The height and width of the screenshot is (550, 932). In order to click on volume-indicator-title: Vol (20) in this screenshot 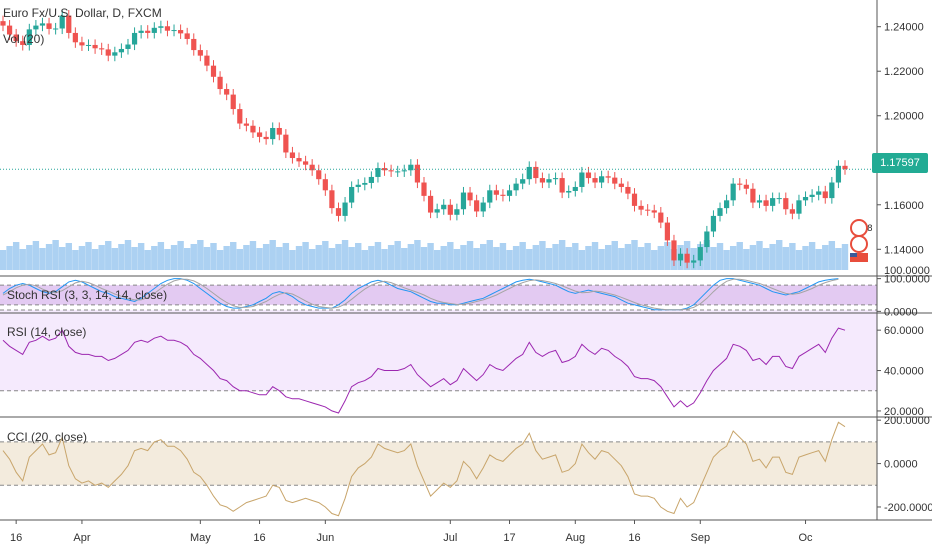, I will do `click(23, 39)`.